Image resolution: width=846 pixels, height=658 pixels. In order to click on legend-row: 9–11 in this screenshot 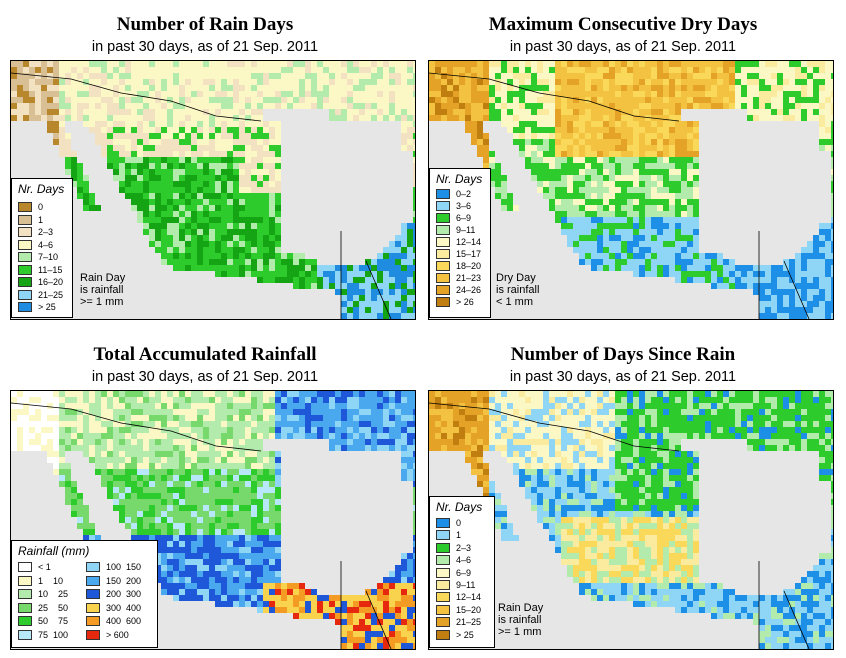, I will do `click(455, 585)`.